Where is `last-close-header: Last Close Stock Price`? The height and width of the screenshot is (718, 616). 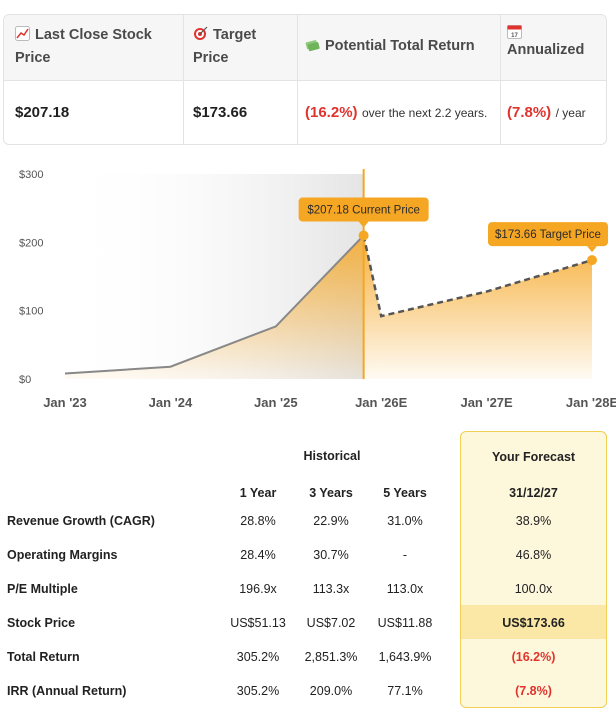 last-close-header: Last Close Stock Price is located at coordinates (97, 47).